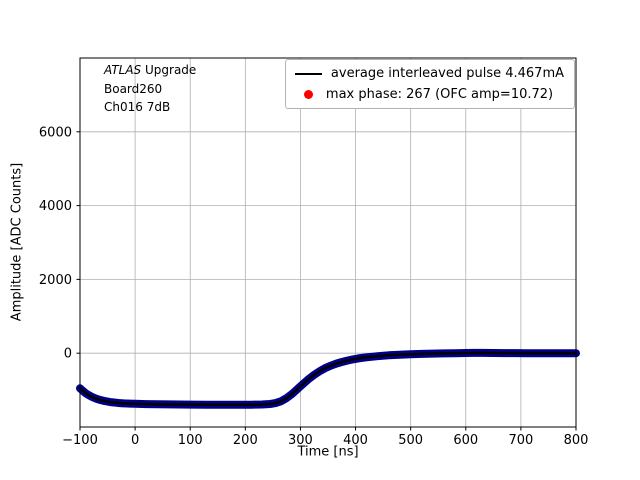 The width and height of the screenshot is (640, 480). I want to click on y-tick-label: 2000, so click(55, 280).